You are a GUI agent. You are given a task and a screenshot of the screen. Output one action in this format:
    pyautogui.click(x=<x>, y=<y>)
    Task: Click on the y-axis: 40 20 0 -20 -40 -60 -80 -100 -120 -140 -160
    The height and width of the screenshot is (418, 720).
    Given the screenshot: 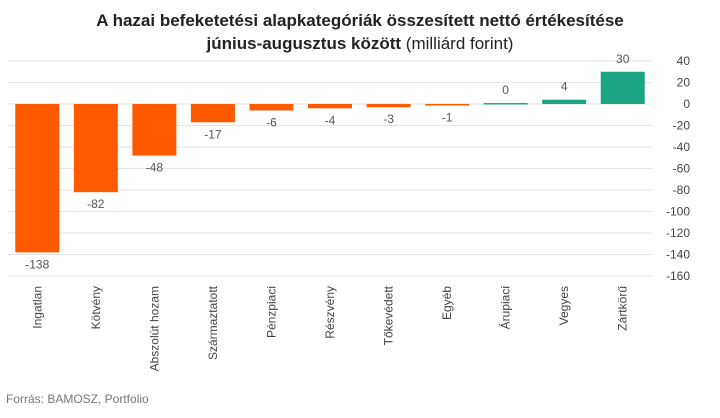 What is the action you would take?
    pyautogui.click(x=678, y=168)
    